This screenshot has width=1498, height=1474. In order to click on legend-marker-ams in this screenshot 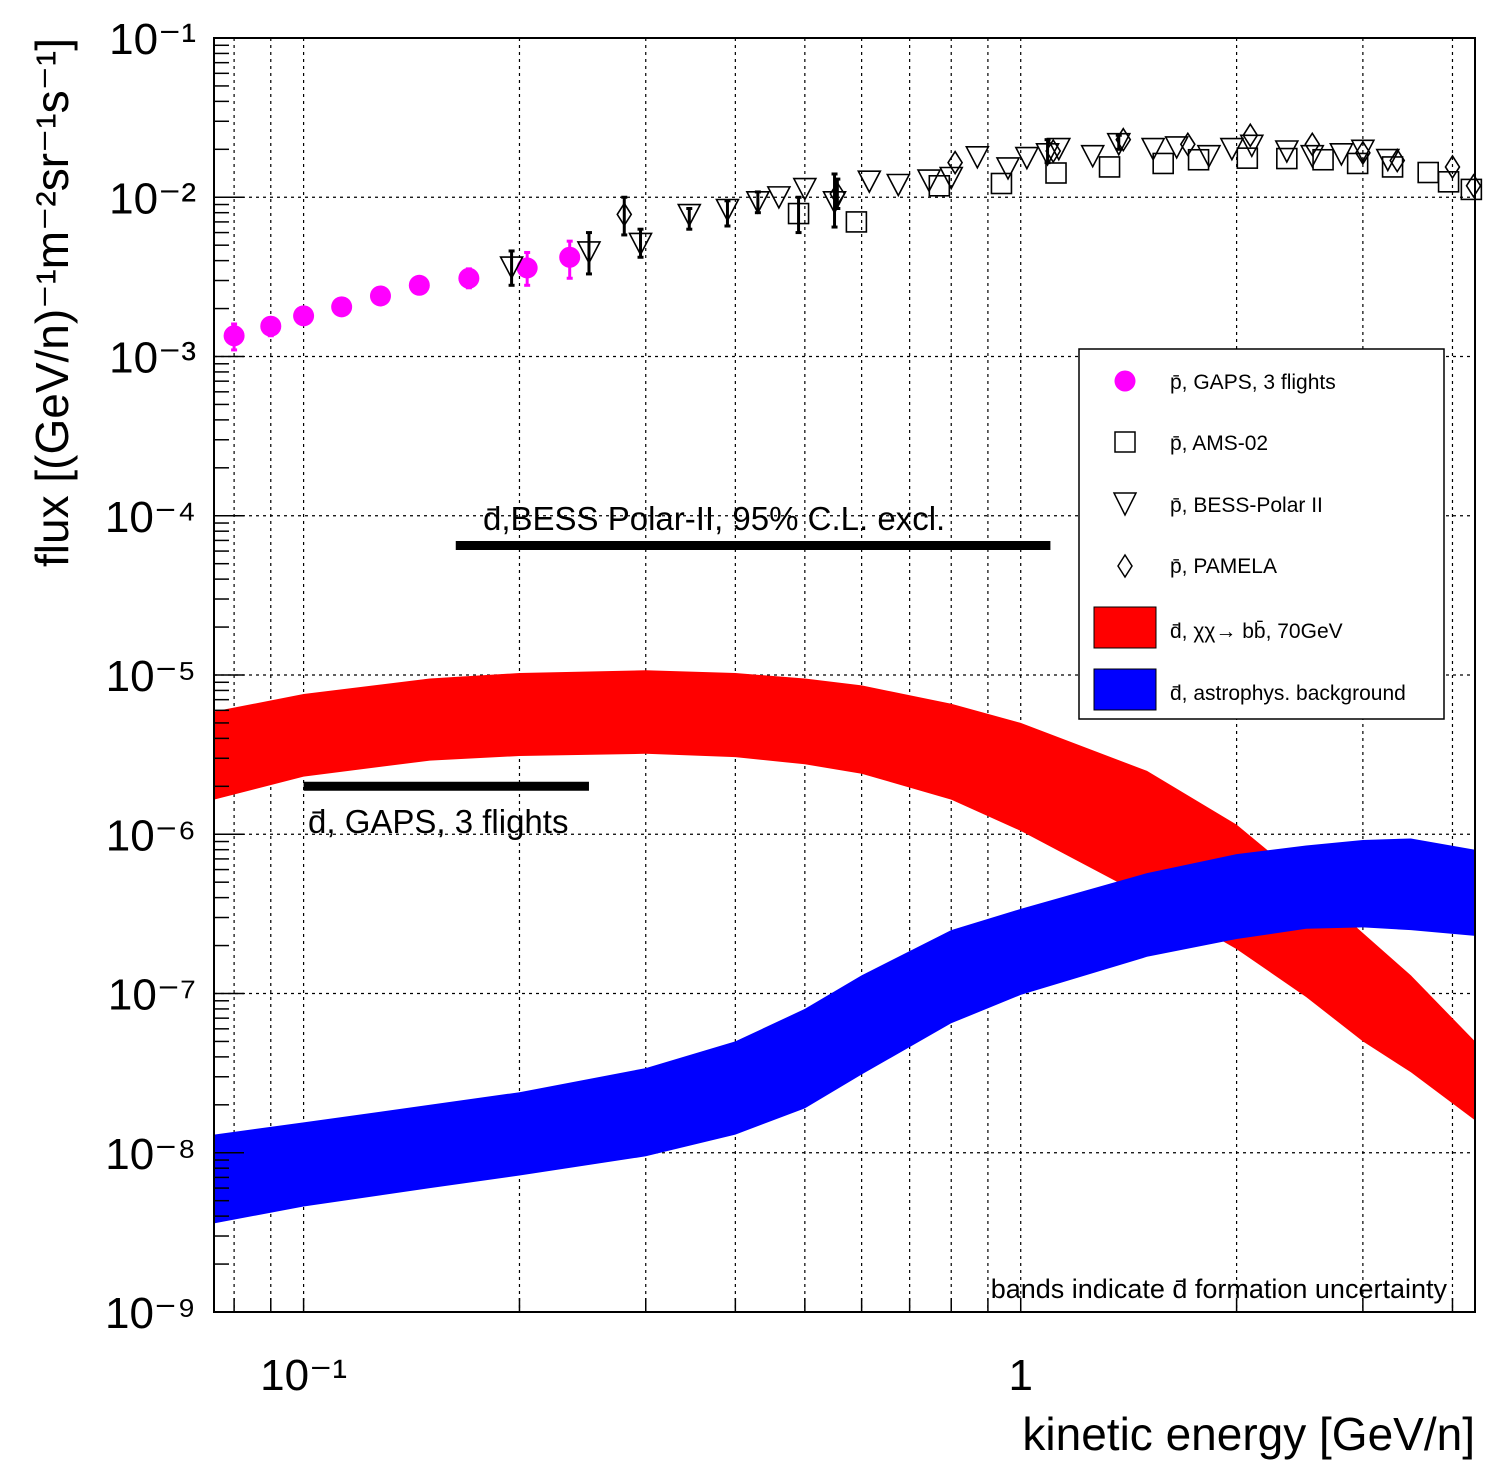, I will do `click(1125, 442)`.